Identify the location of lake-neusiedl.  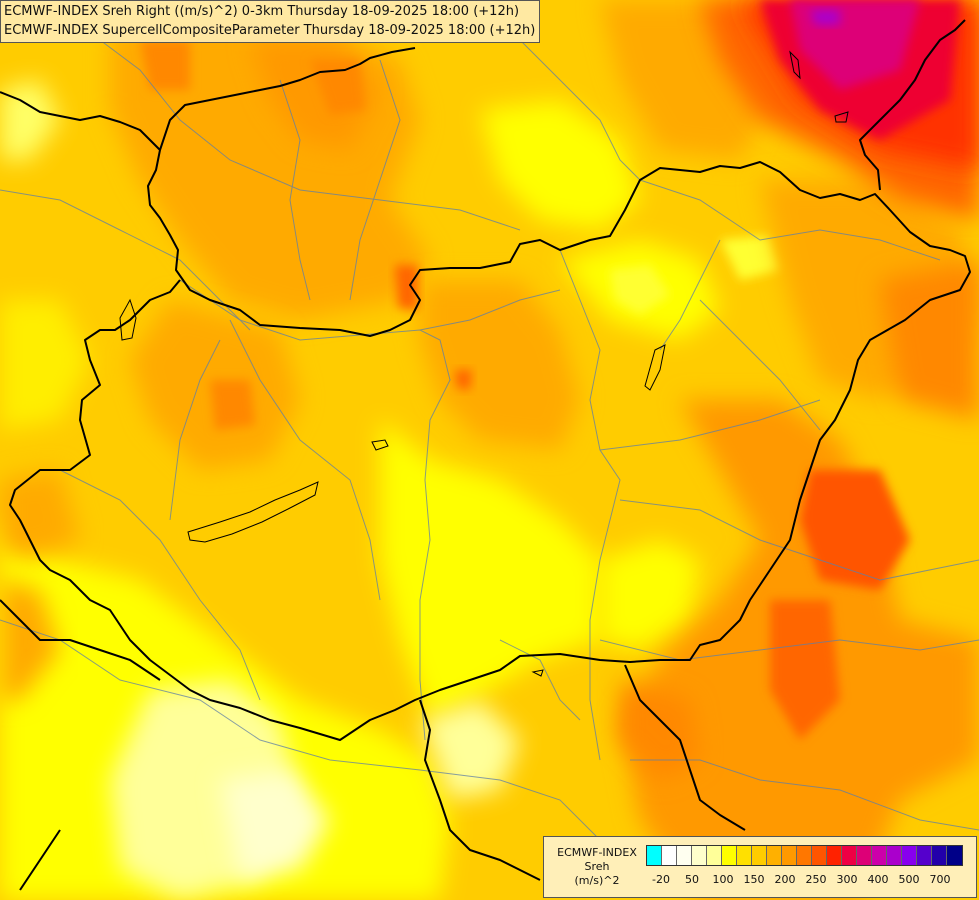
(128, 319).